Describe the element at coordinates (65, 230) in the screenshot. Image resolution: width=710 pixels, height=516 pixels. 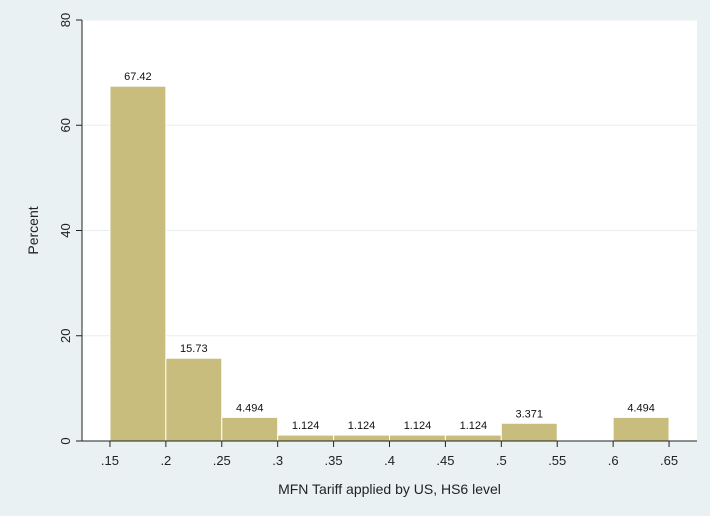
I see `y-tick-label: 40` at that location.